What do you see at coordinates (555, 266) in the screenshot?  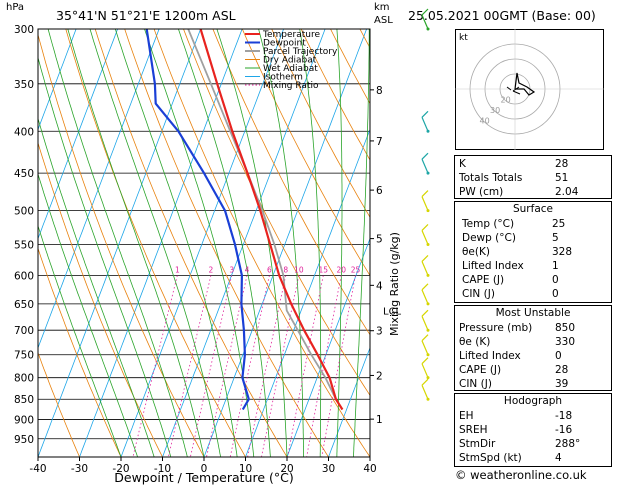 I see `surface-value: 1` at bounding box center [555, 266].